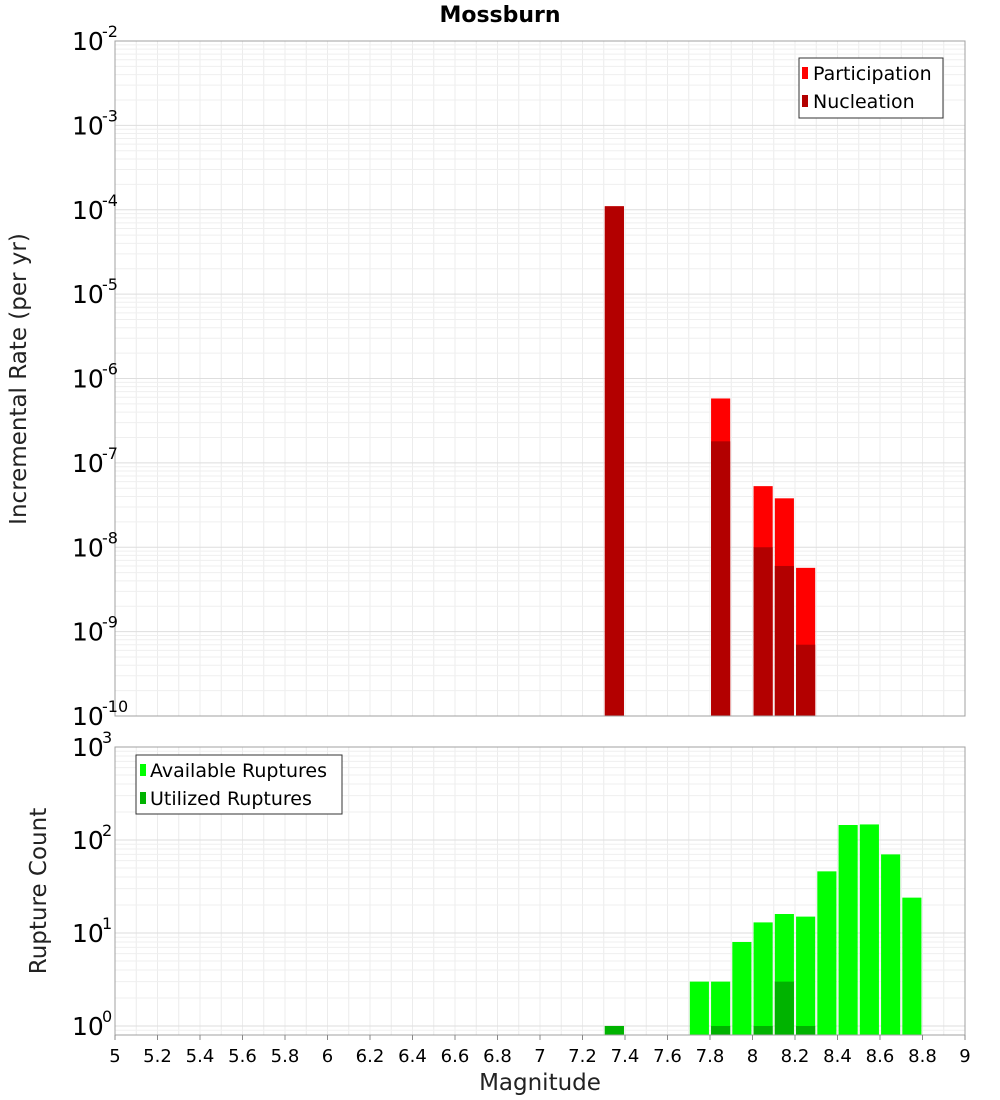 The height and width of the screenshot is (1100, 1000). What do you see at coordinates (107, 1016) in the screenshot?
I see `y-tick-exponent: 0` at bounding box center [107, 1016].